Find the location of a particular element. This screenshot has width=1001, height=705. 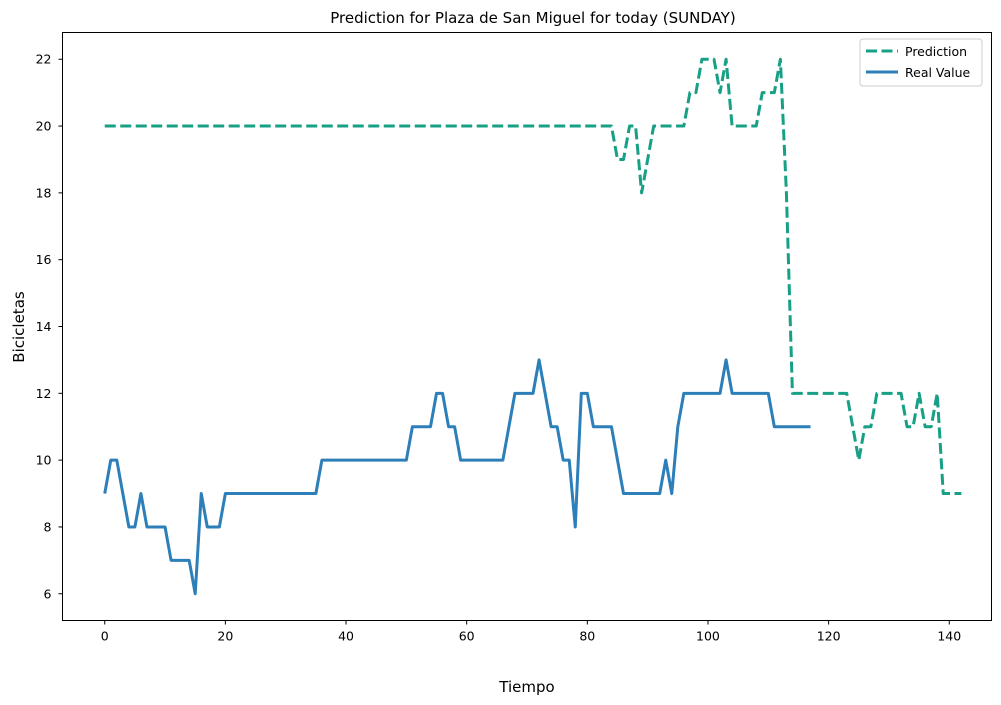

y-tick-label: 12 is located at coordinates (44, 393).